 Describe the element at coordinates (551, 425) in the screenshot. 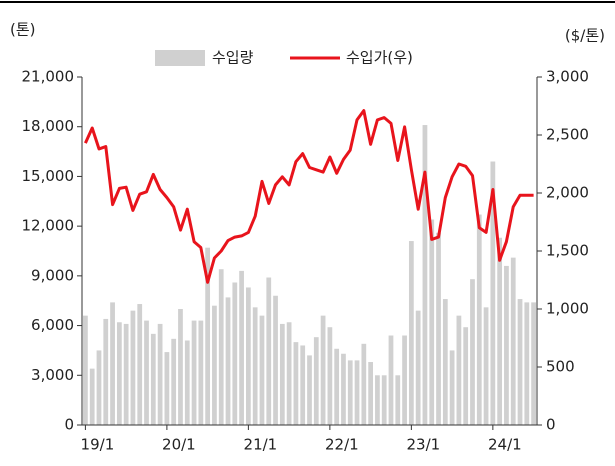

I see `y2-tick-label: 0` at that location.